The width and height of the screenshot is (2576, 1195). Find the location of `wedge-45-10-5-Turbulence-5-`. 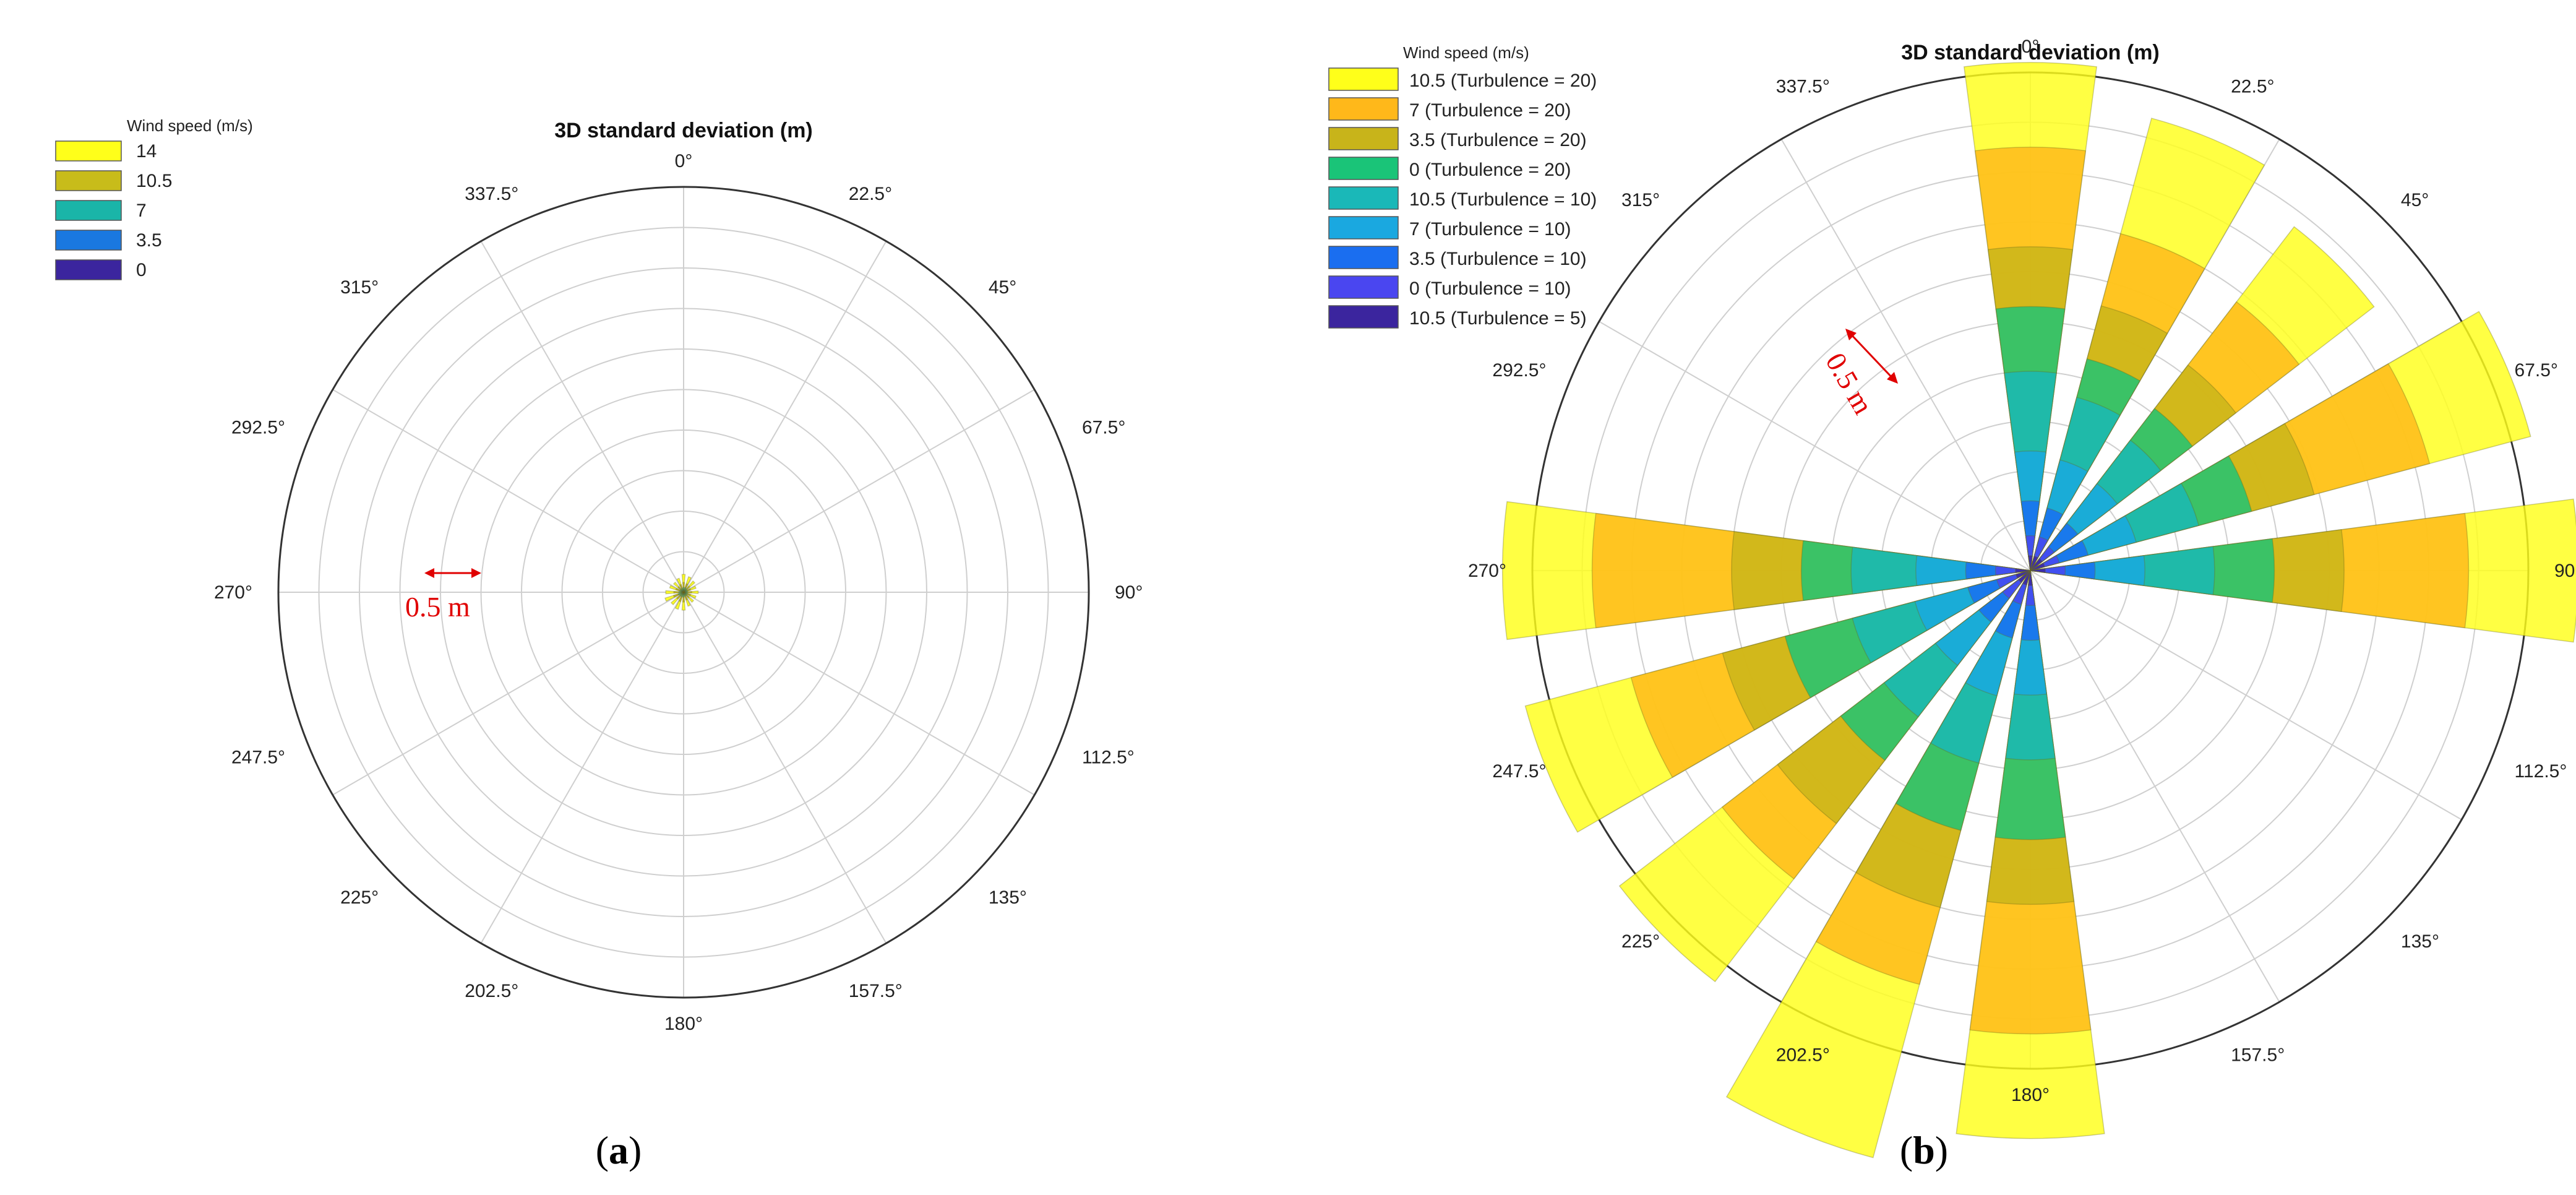

wedge-45-10-5-Turbulence-5- is located at coordinates (2036, 564).